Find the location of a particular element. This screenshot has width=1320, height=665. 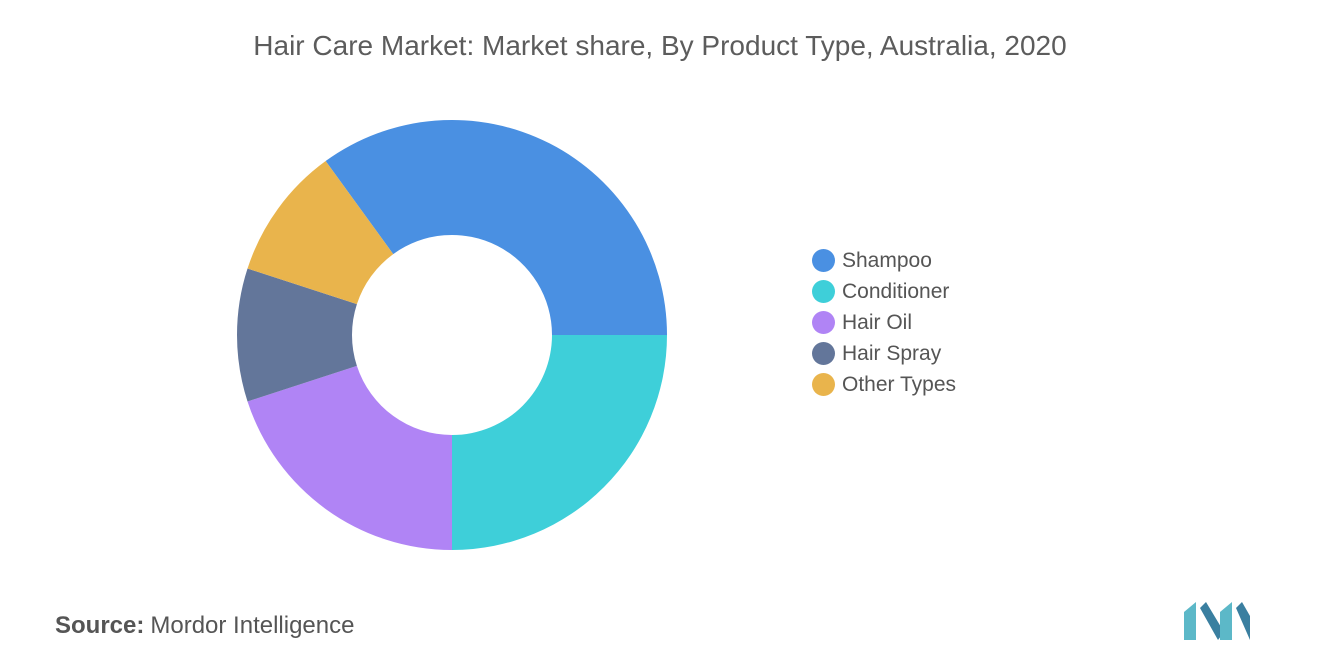

source-note: Source: Mordor Intelligence is located at coordinates (204, 626).